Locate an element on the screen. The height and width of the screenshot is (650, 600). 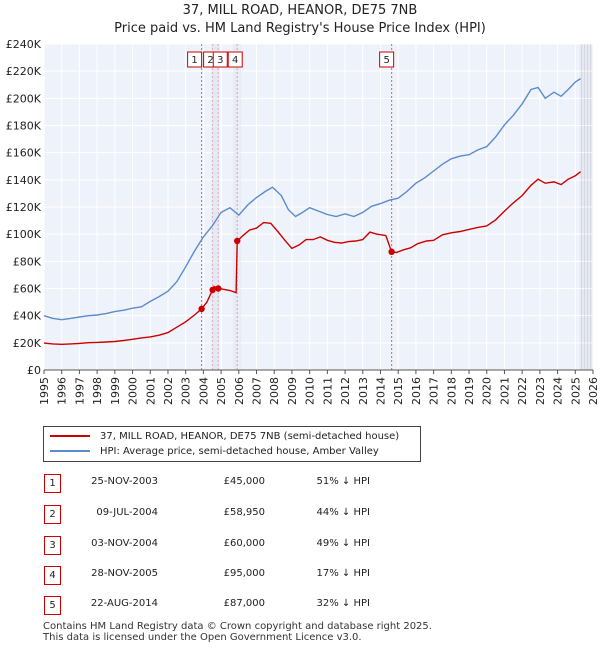
x-tick-label: 2026 is located at coordinates (593, 391).